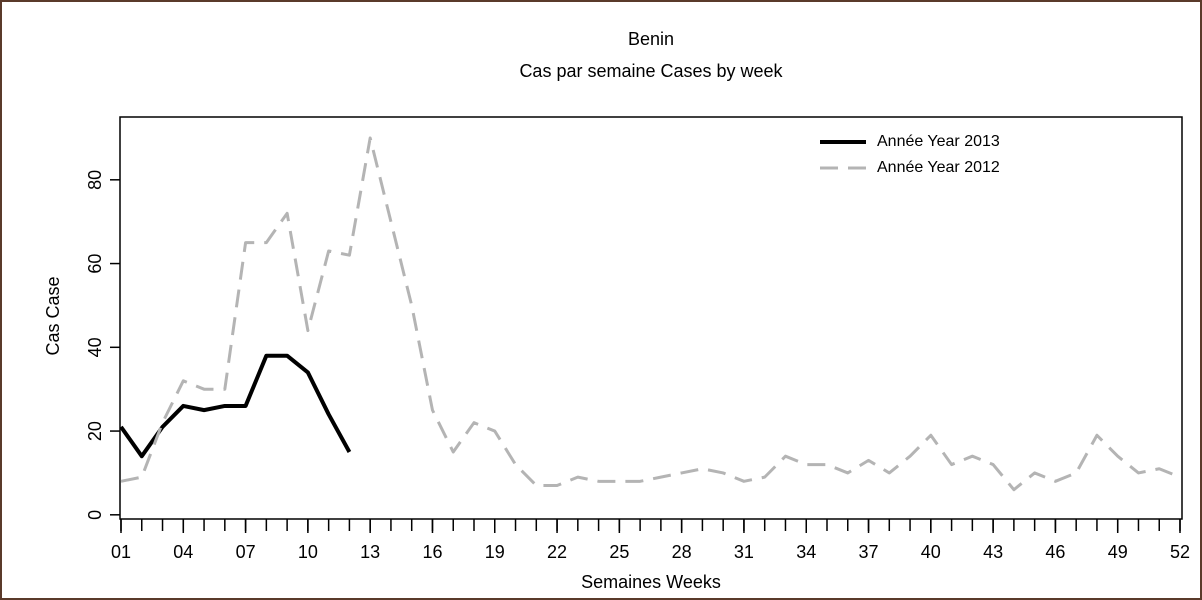 This screenshot has width=1202, height=600. What do you see at coordinates (95, 431) in the screenshot?
I see `y-tick-label: 20` at bounding box center [95, 431].